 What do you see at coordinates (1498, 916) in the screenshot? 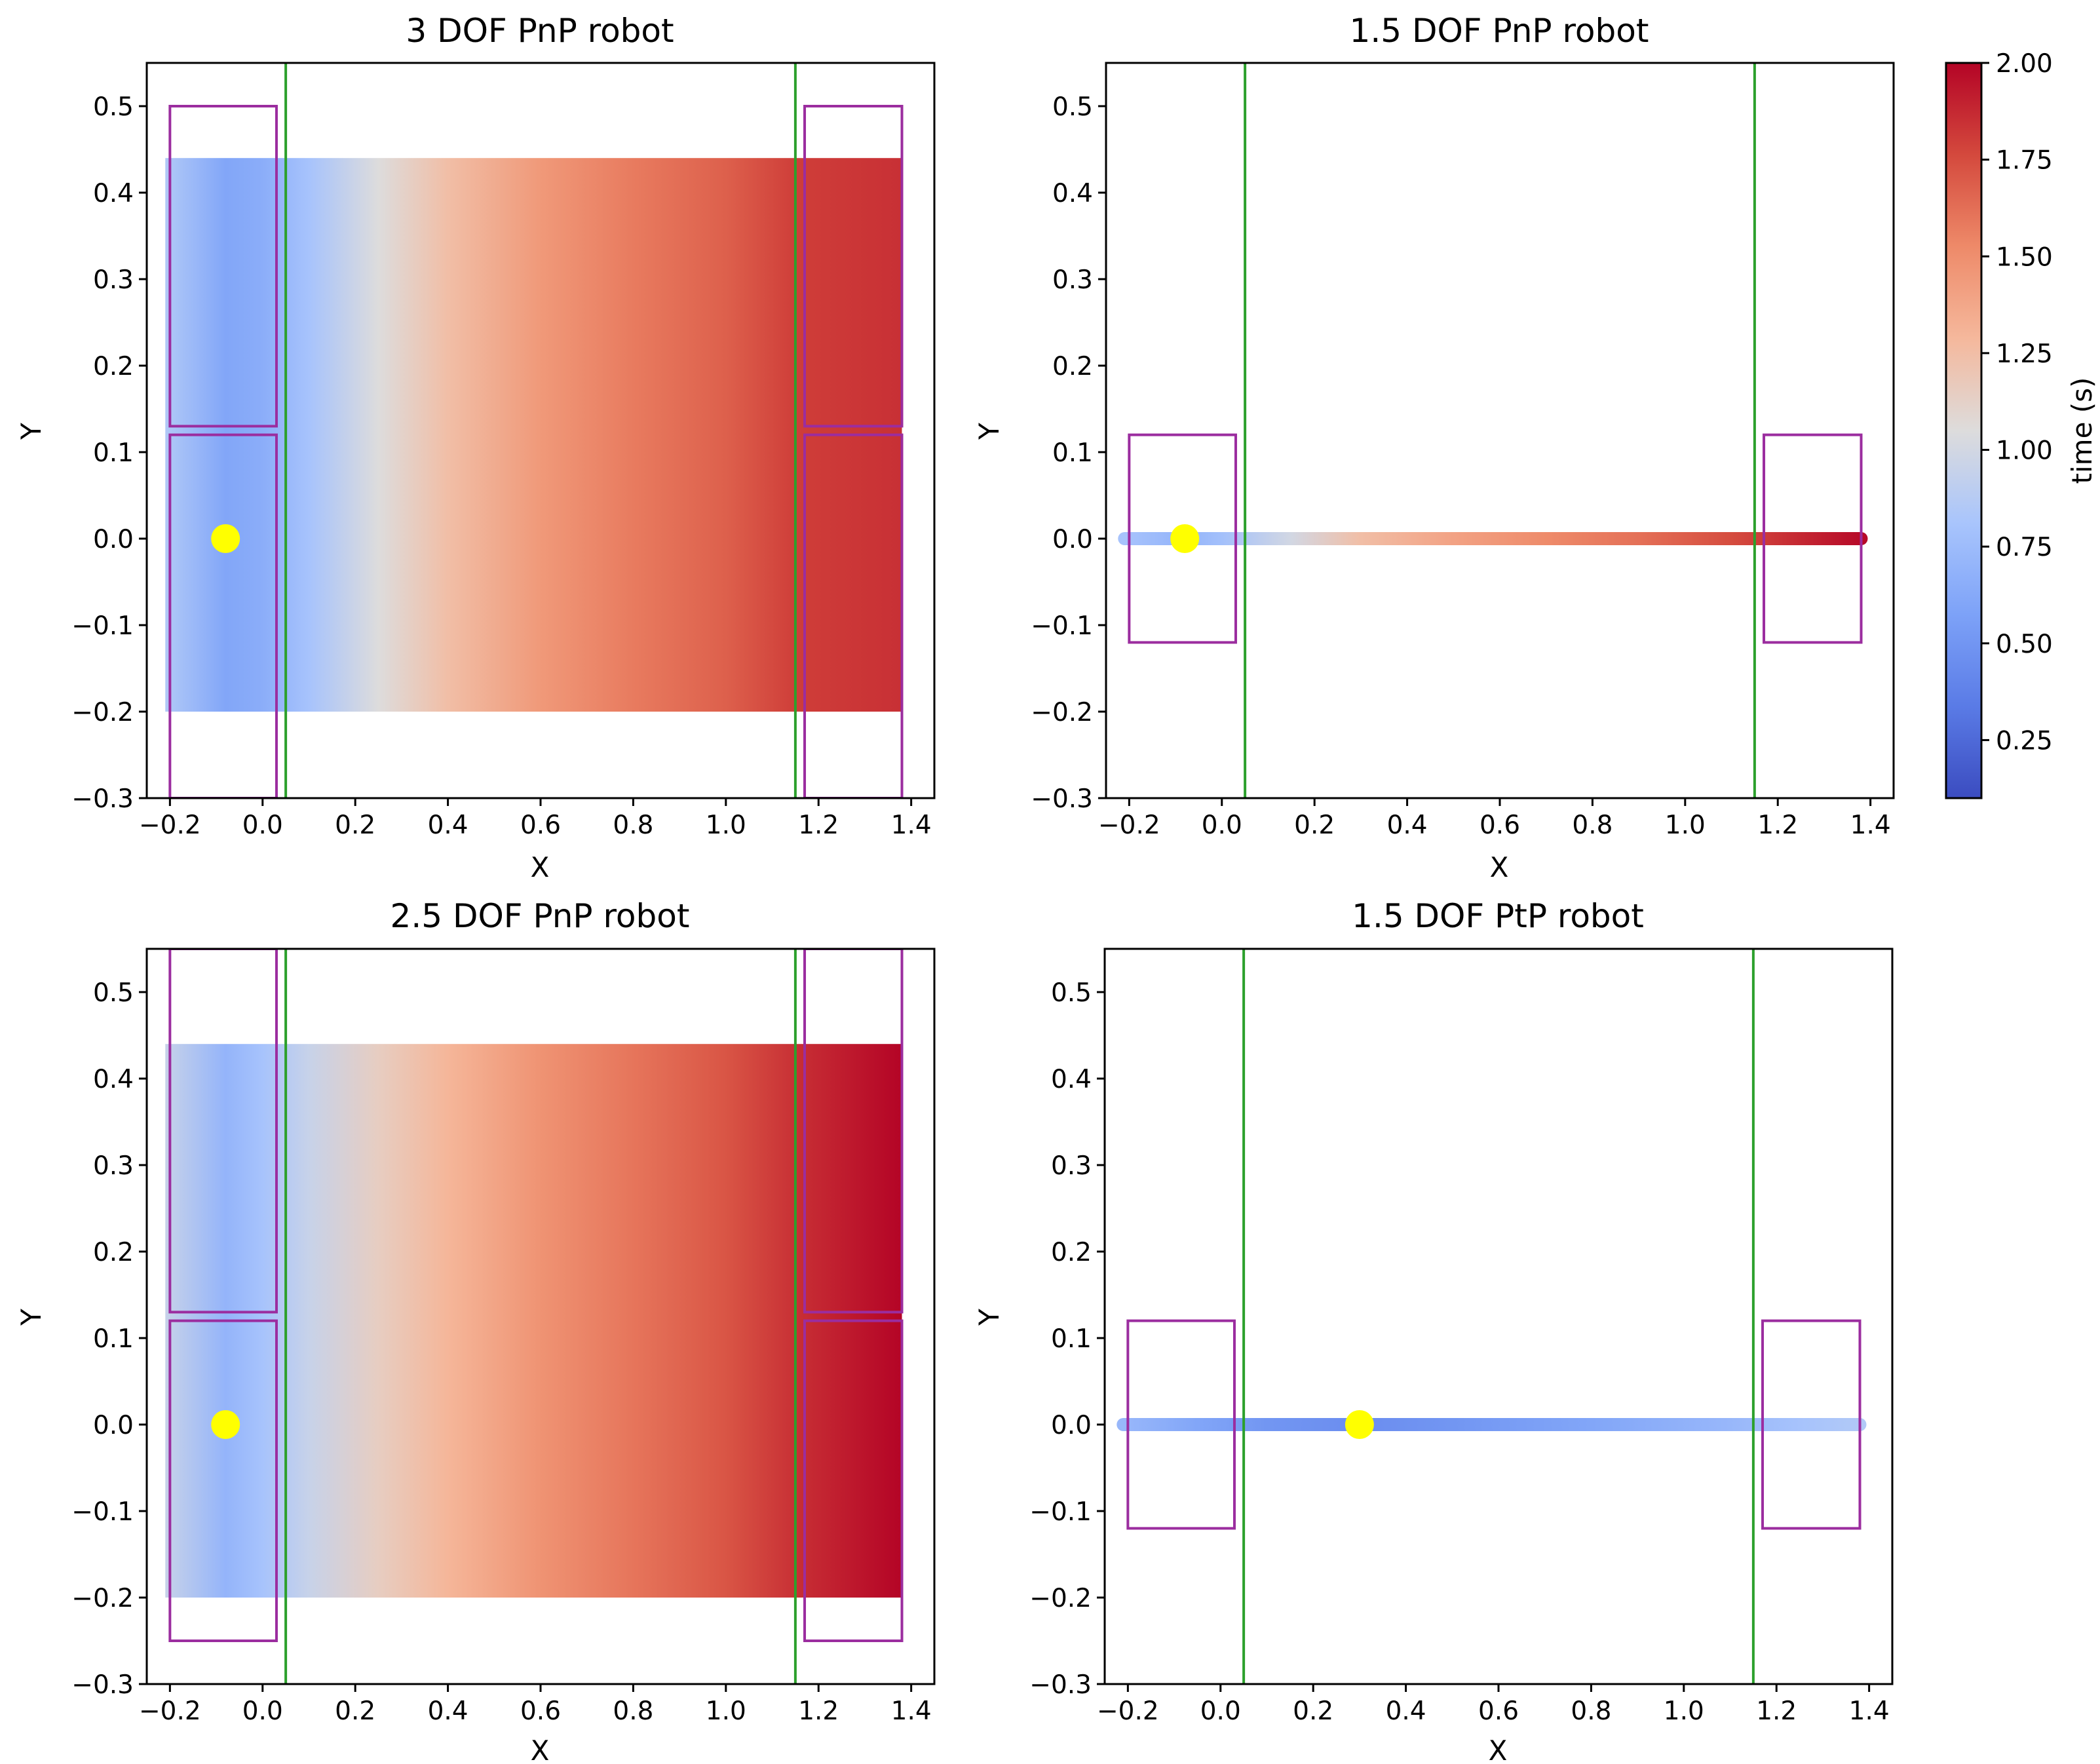
I see `chart-title: 1.5 DOF PtP robot` at bounding box center [1498, 916].